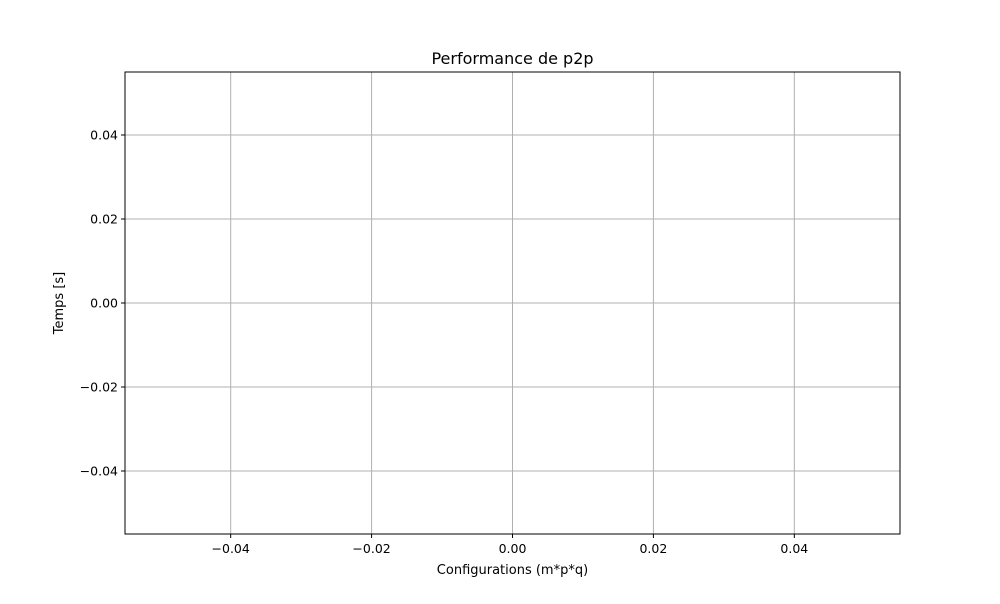  I want to click on x-tick-label: −0.04, so click(231, 548).